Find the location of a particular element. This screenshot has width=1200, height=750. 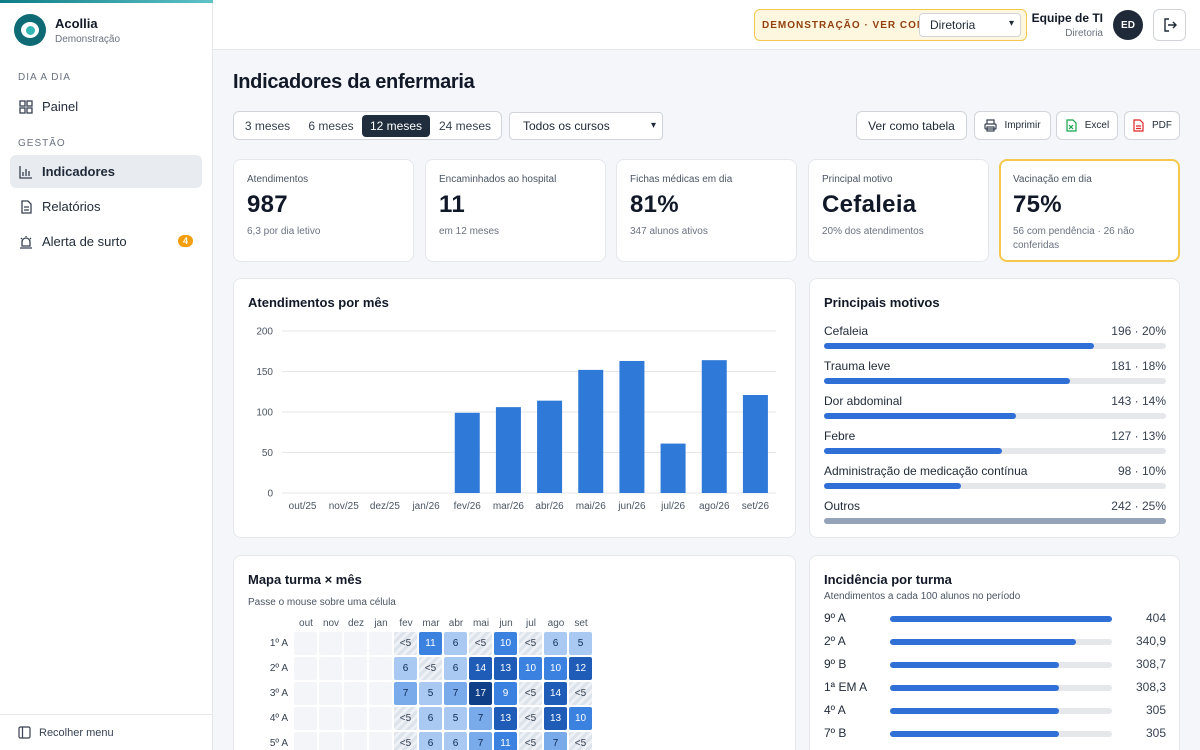

collapse-menu-button: Recolher menu is located at coordinates (106, 732).